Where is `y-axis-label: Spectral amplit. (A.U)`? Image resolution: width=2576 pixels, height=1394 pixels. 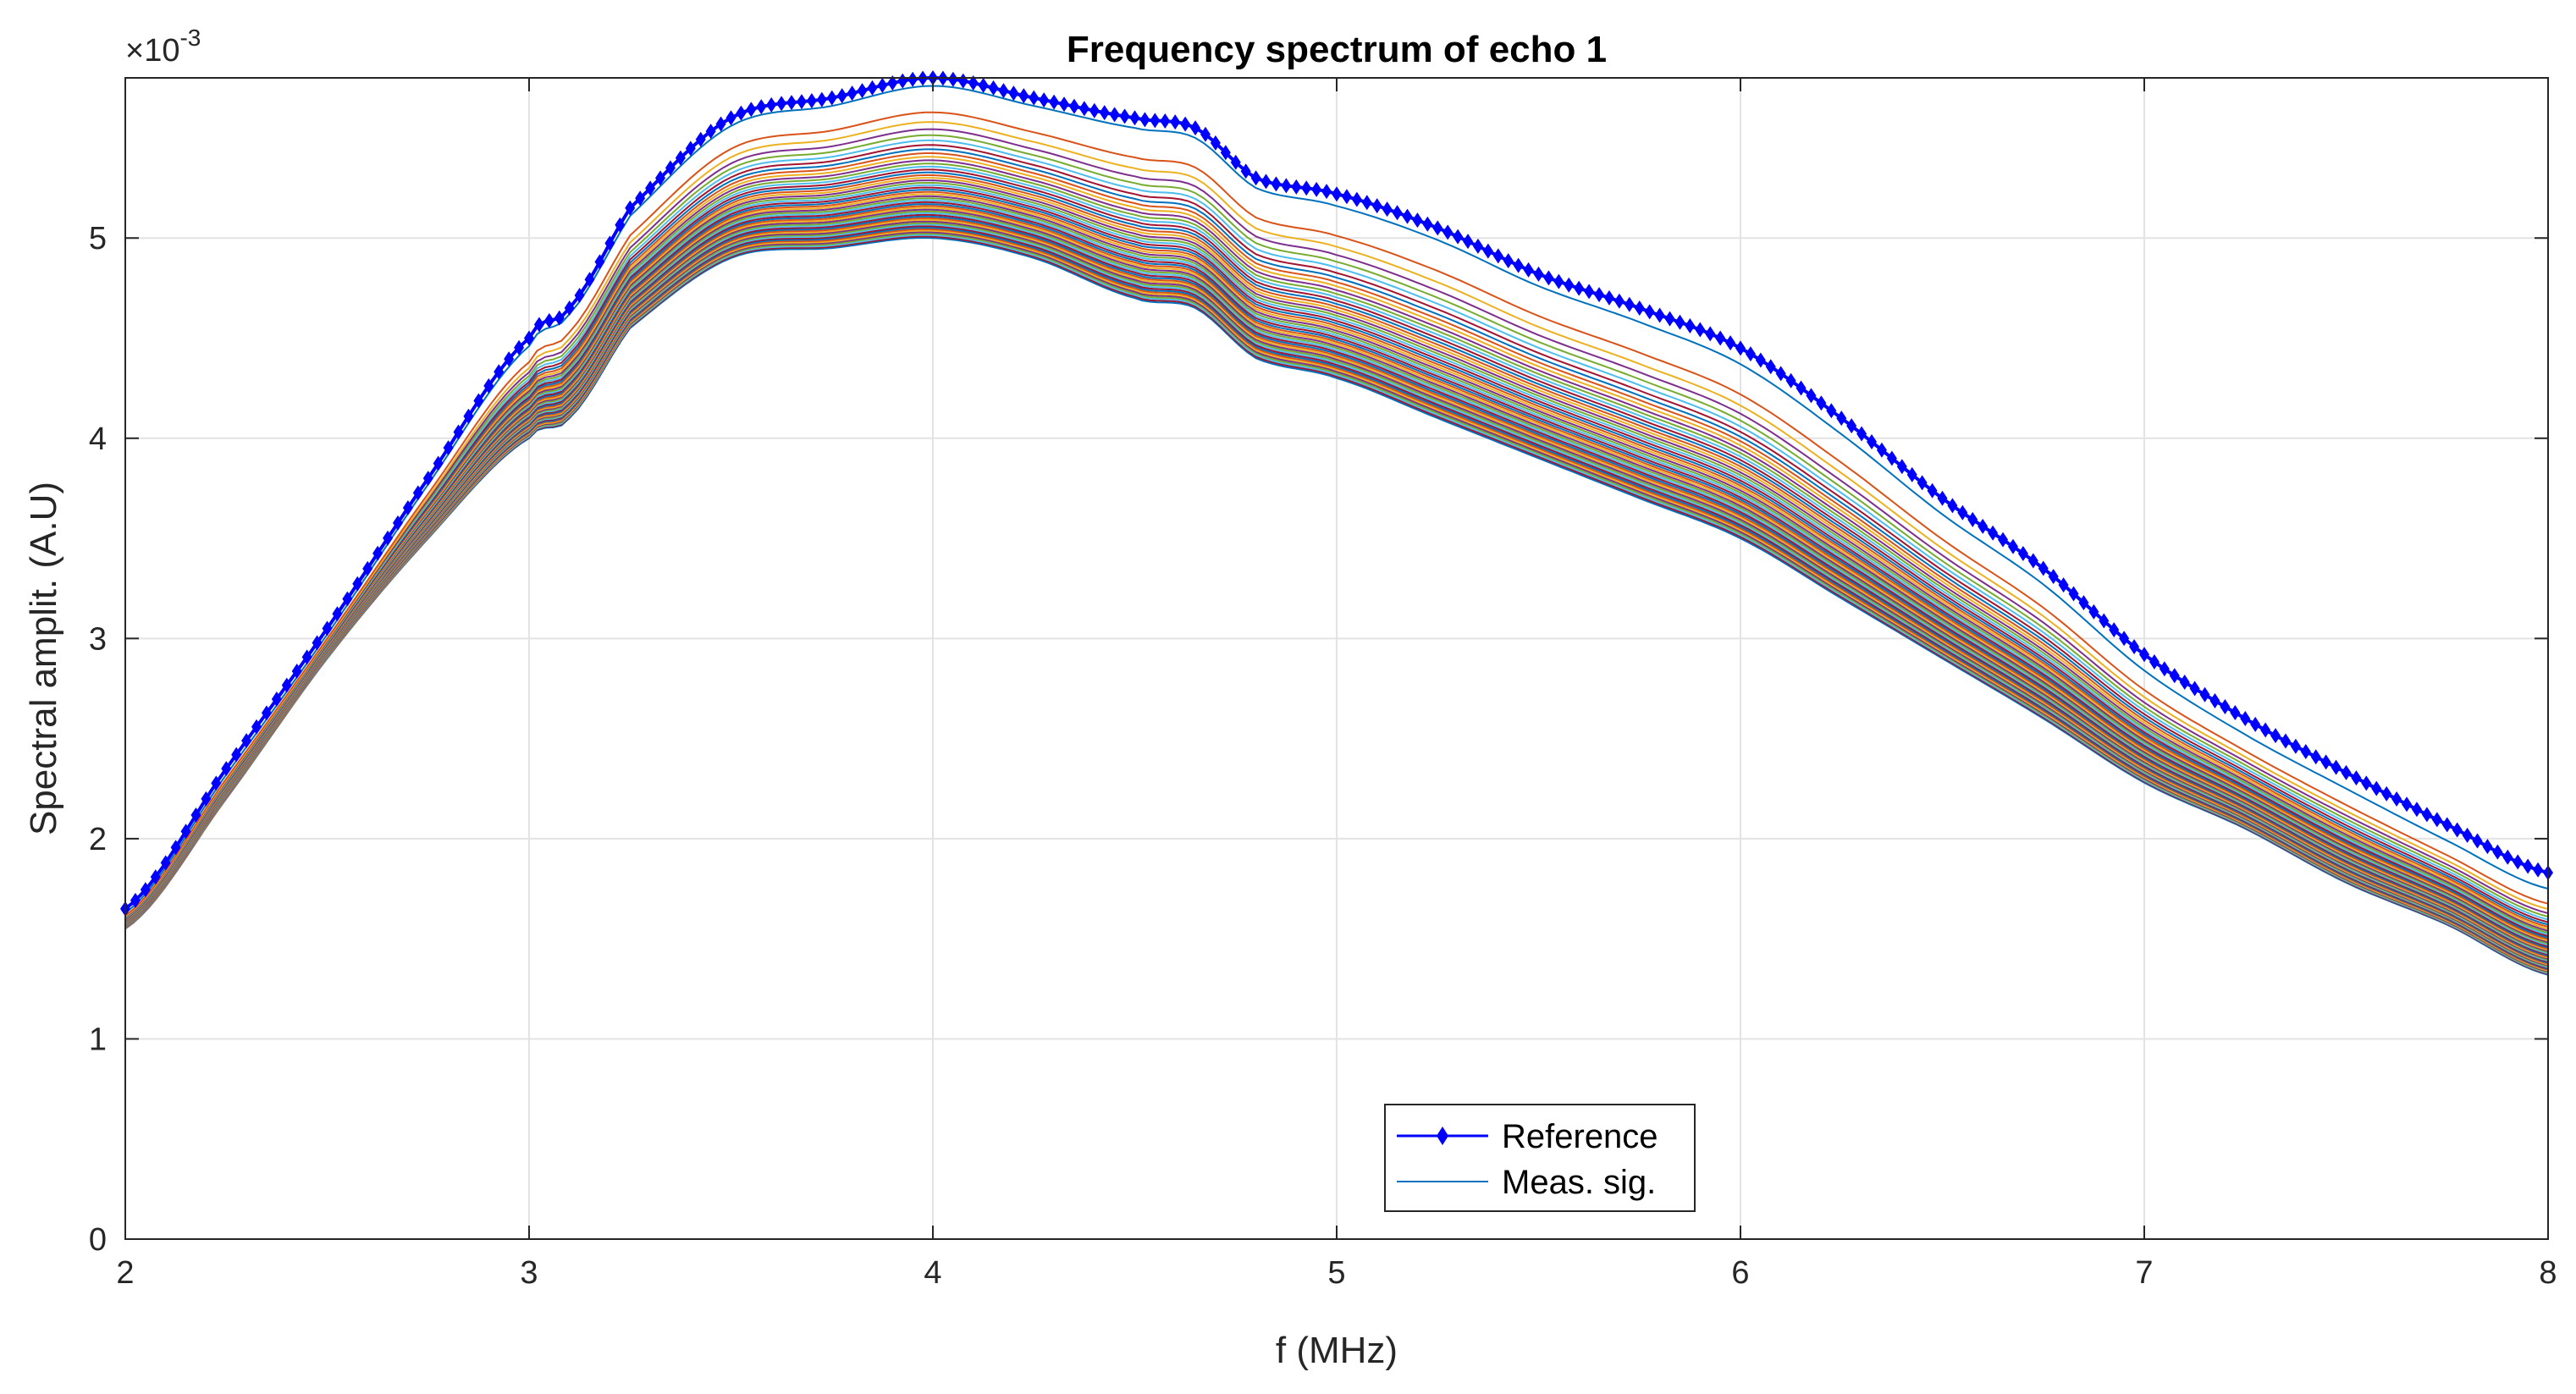
y-axis-label: Spectral amplit. (A.U) is located at coordinates (44, 658).